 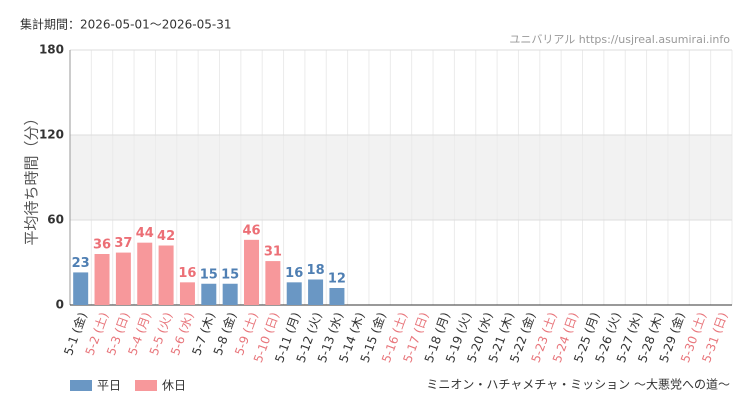 What do you see at coordinates (174, 386) in the screenshot?
I see `legend-label: 休日` at bounding box center [174, 386].